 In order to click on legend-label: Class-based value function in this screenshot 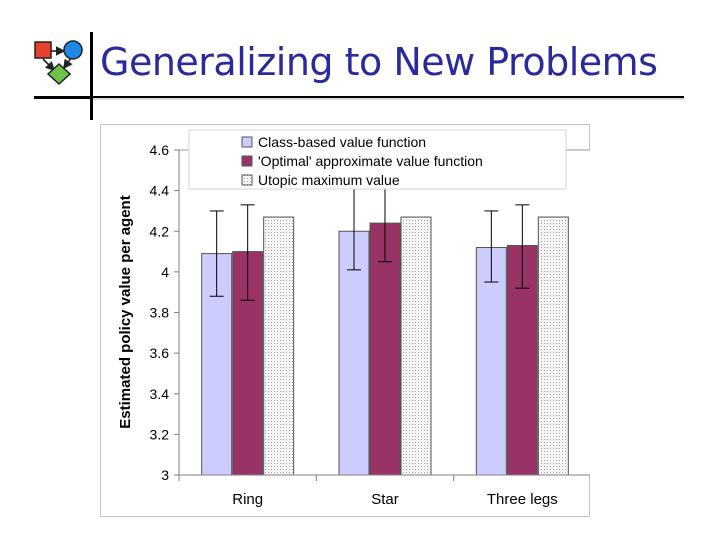, I will do `click(342, 142)`.